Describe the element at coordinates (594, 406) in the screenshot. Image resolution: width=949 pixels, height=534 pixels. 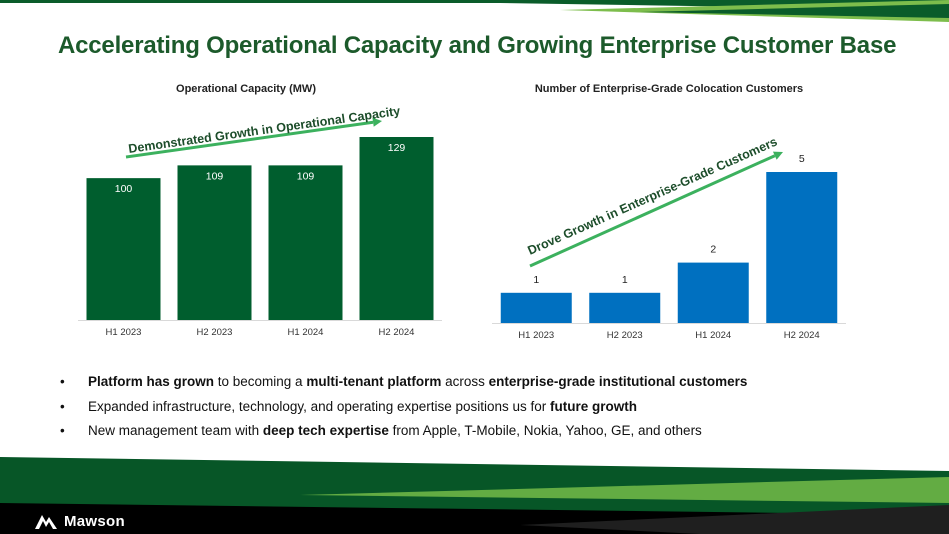
I see `bullet-emphasis: future growth` at that location.